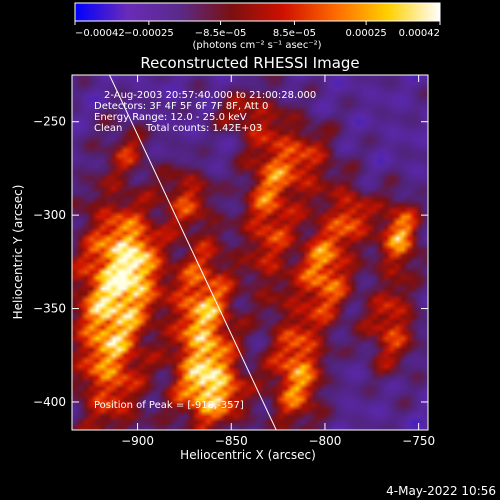 The width and height of the screenshot is (500, 500). Describe the element at coordinates (294, 33) in the screenshot. I see `colorbar-tick-label: 8.5e−05` at that location.